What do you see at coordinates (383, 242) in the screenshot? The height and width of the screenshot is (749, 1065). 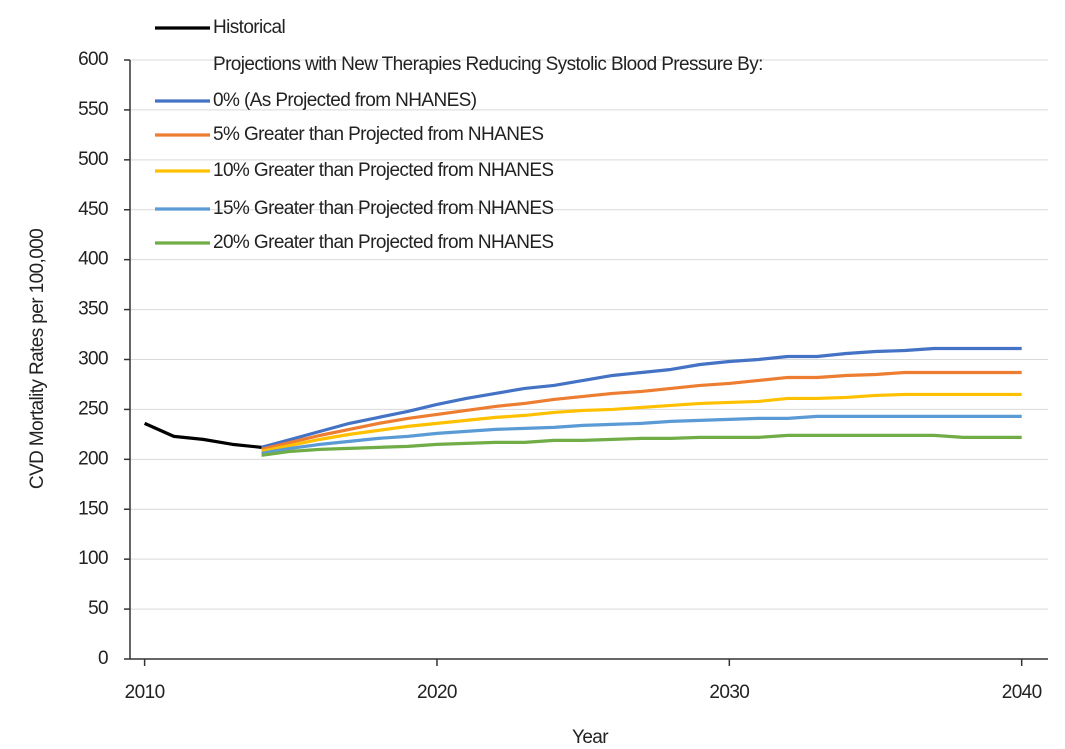 I see `legend-label: 20% Greater than Projected from NHANES` at bounding box center [383, 242].